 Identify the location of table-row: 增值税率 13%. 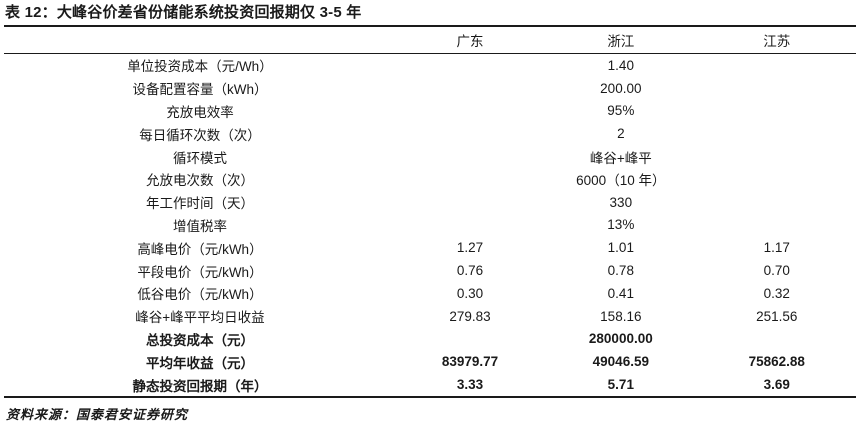
(430, 225).